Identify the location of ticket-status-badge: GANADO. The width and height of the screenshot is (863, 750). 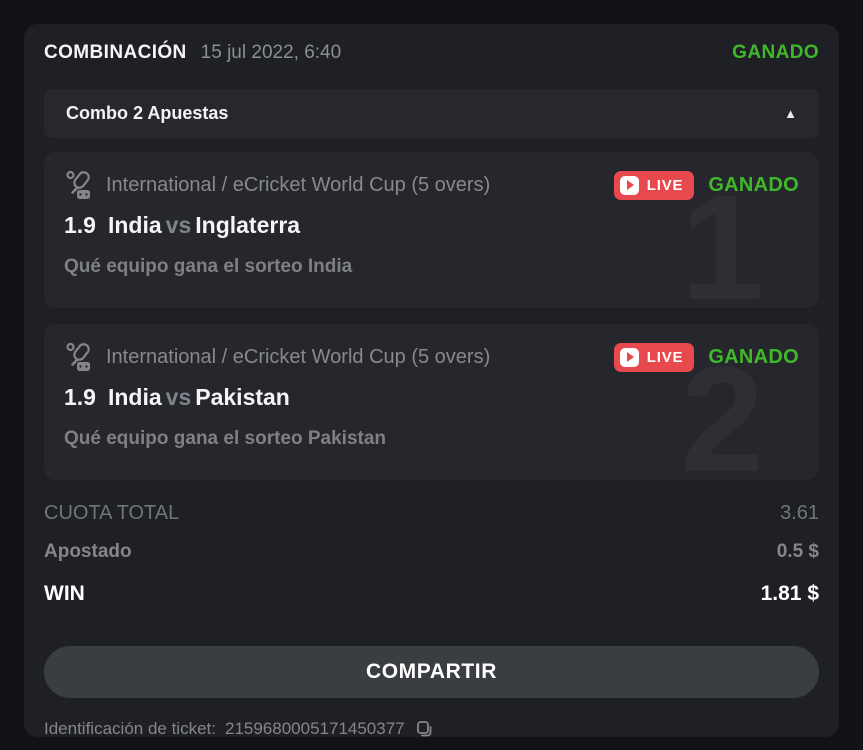
(775, 52).